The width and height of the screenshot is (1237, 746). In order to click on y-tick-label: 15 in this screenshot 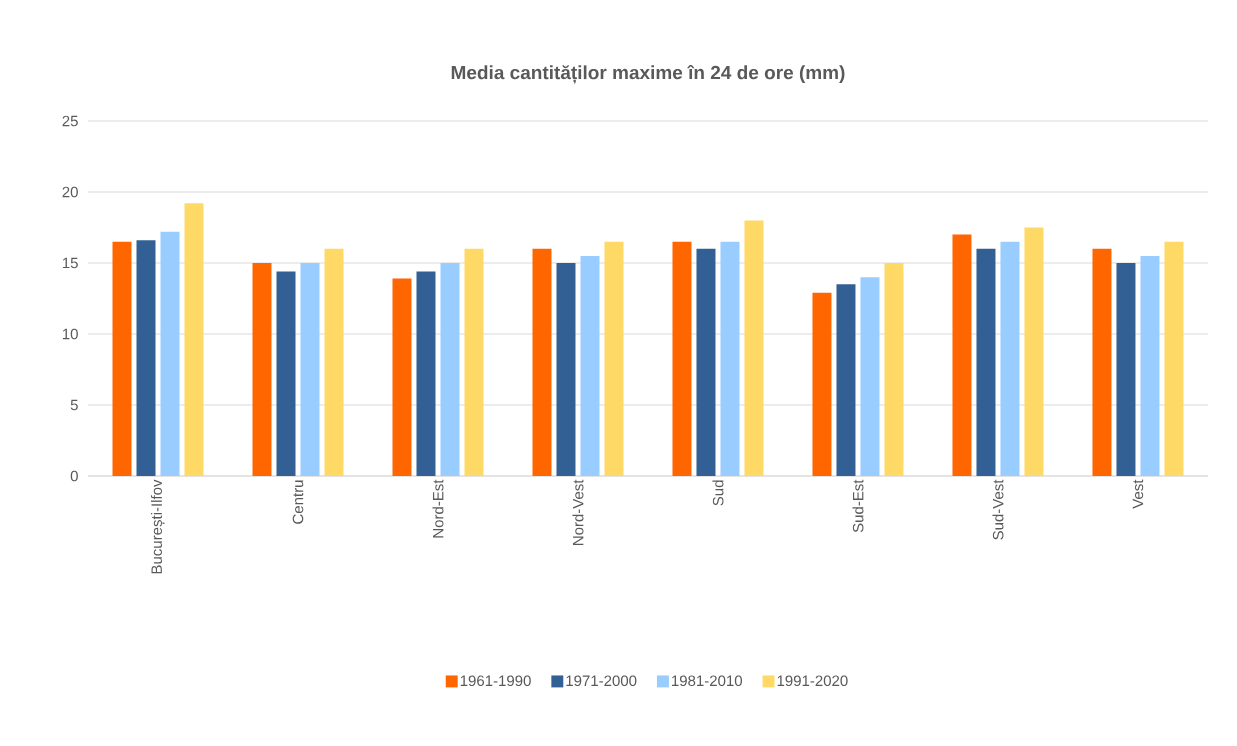, I will do `click(70, 263)`.